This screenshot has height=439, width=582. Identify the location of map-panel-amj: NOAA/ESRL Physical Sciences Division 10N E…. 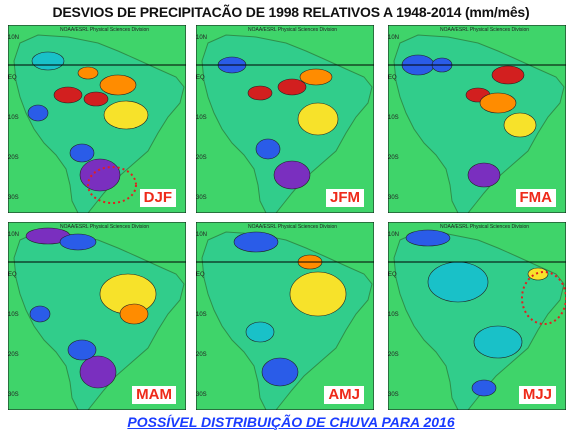
(285, 316).